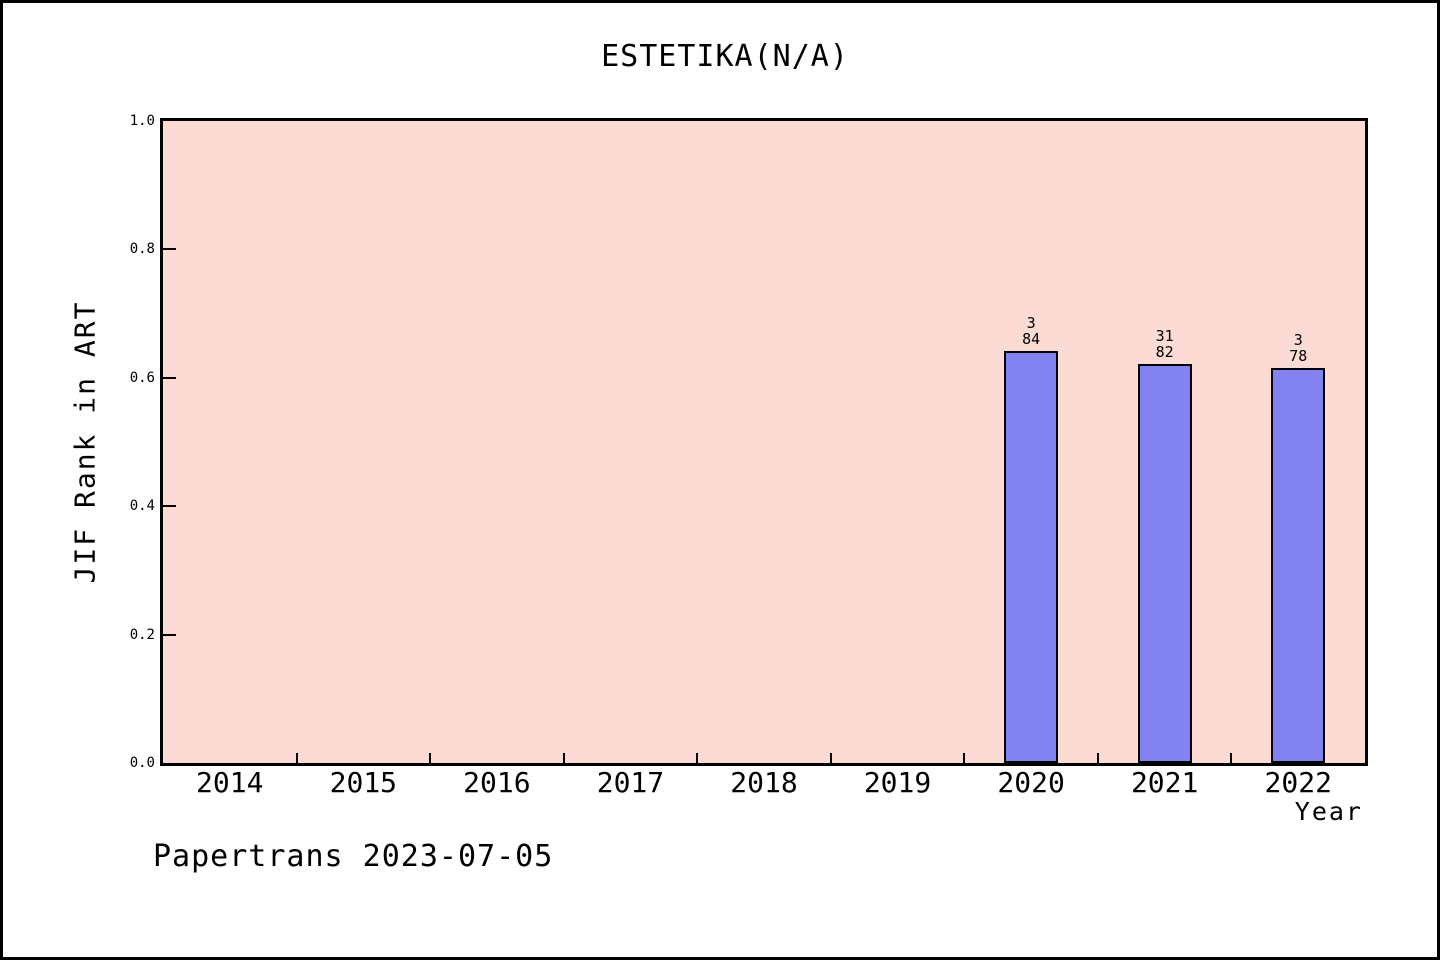  What do you see at coordinates (85, 442) in the screenshot?
I see `y-axis-label: JIF Rank in ART` at bounding box center [85, 442].